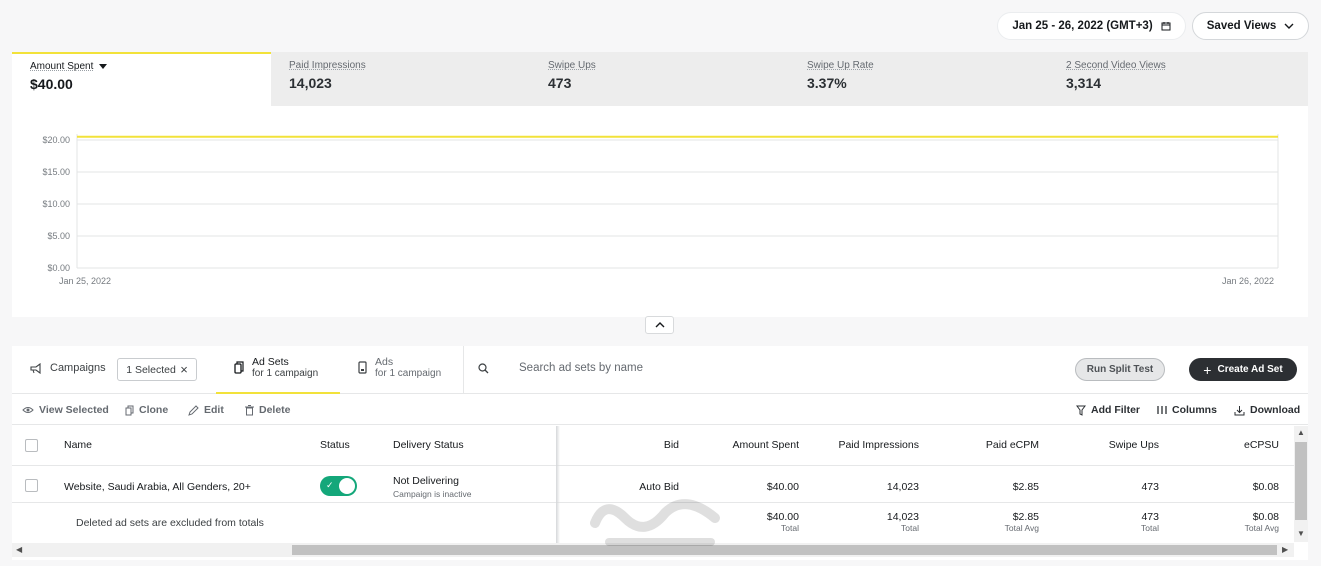 The width and height of the screenshot is (1321, 566). Describe the element at coordinates (239, 367) in the screenshot. I see `ad-sets-icon` at that location.